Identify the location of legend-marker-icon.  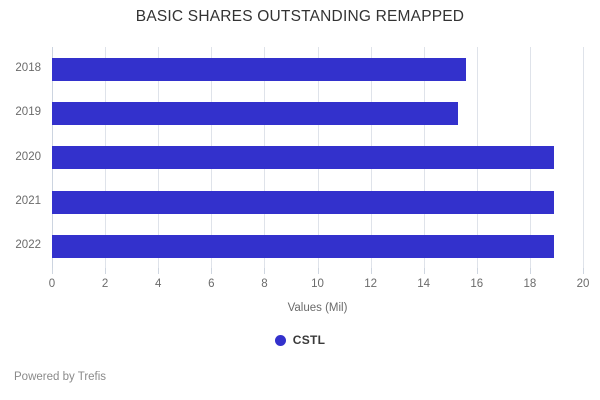
(280, 340).